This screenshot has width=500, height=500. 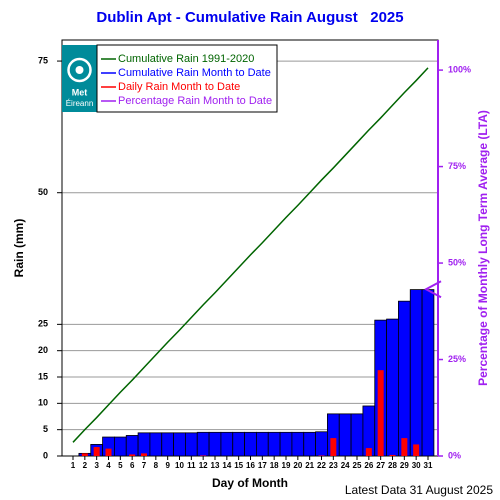 What do you see at coordinates (309, 465) in the screenshot?
I see `x-tick-label: 21` at bounding box center [309, 465].